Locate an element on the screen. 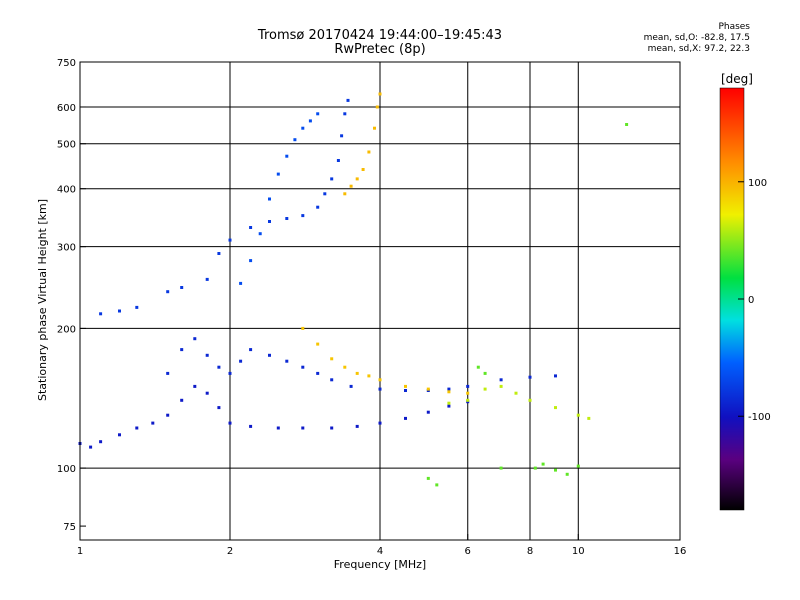 Image resolution: width=800 pixels, height=600 pixels. x-tick-label: 2 is located at coordinates (230, 551).